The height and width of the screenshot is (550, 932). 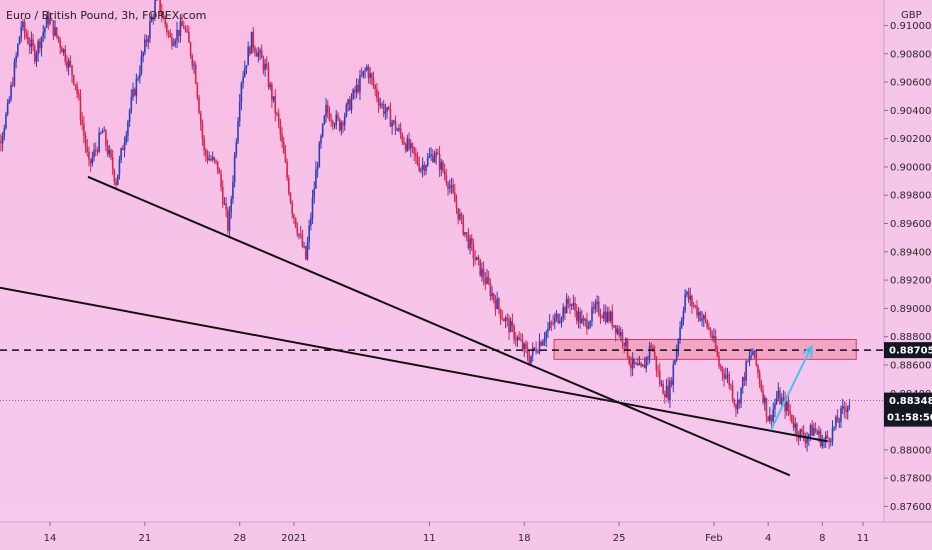 What do you see at coordinates (768, 538) in the screenshot?
I see `time-tick-label: 4` at bounding box center [768, 538].